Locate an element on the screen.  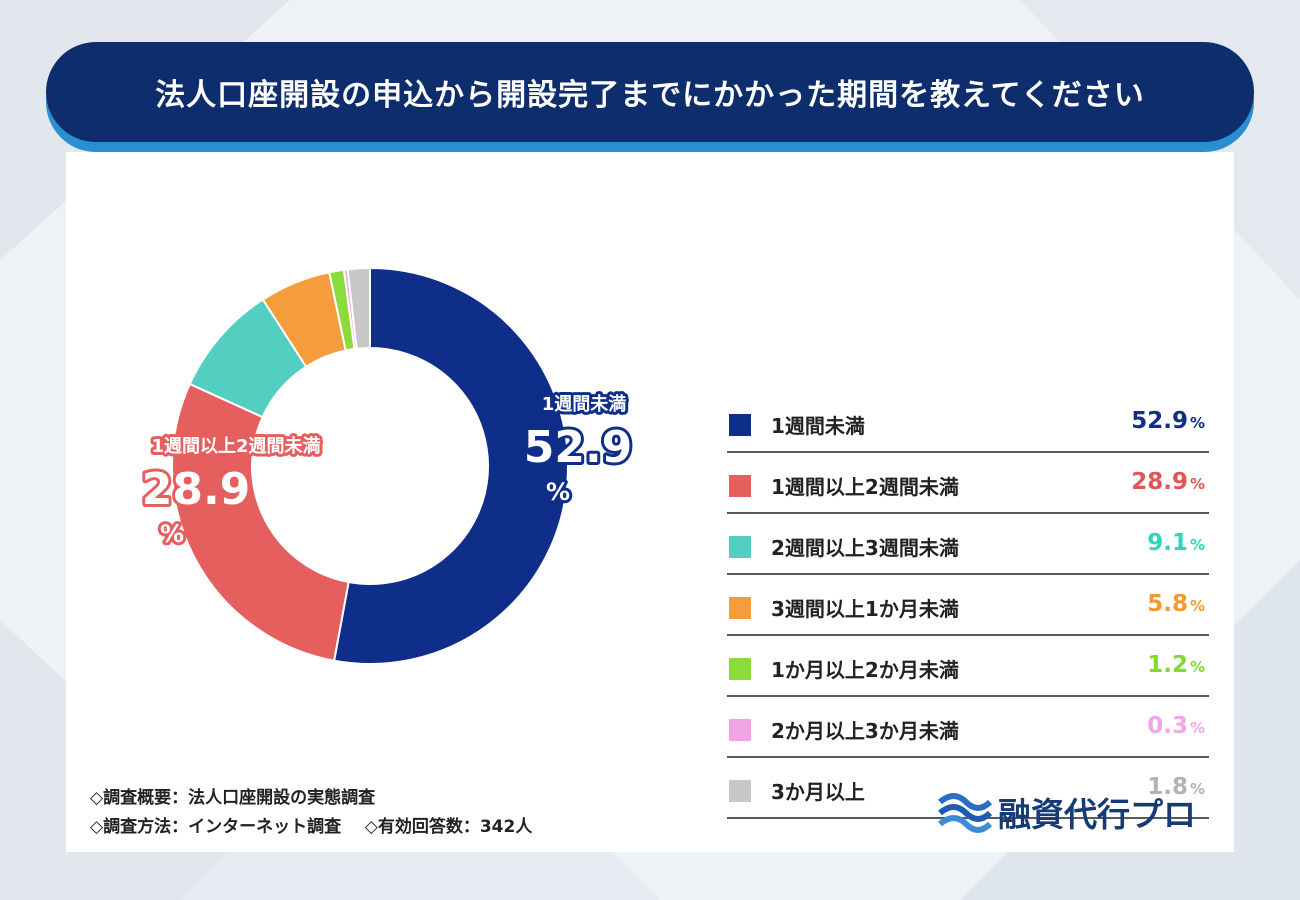
legend-value: 5.8% is located at coordinates (1176, 604).